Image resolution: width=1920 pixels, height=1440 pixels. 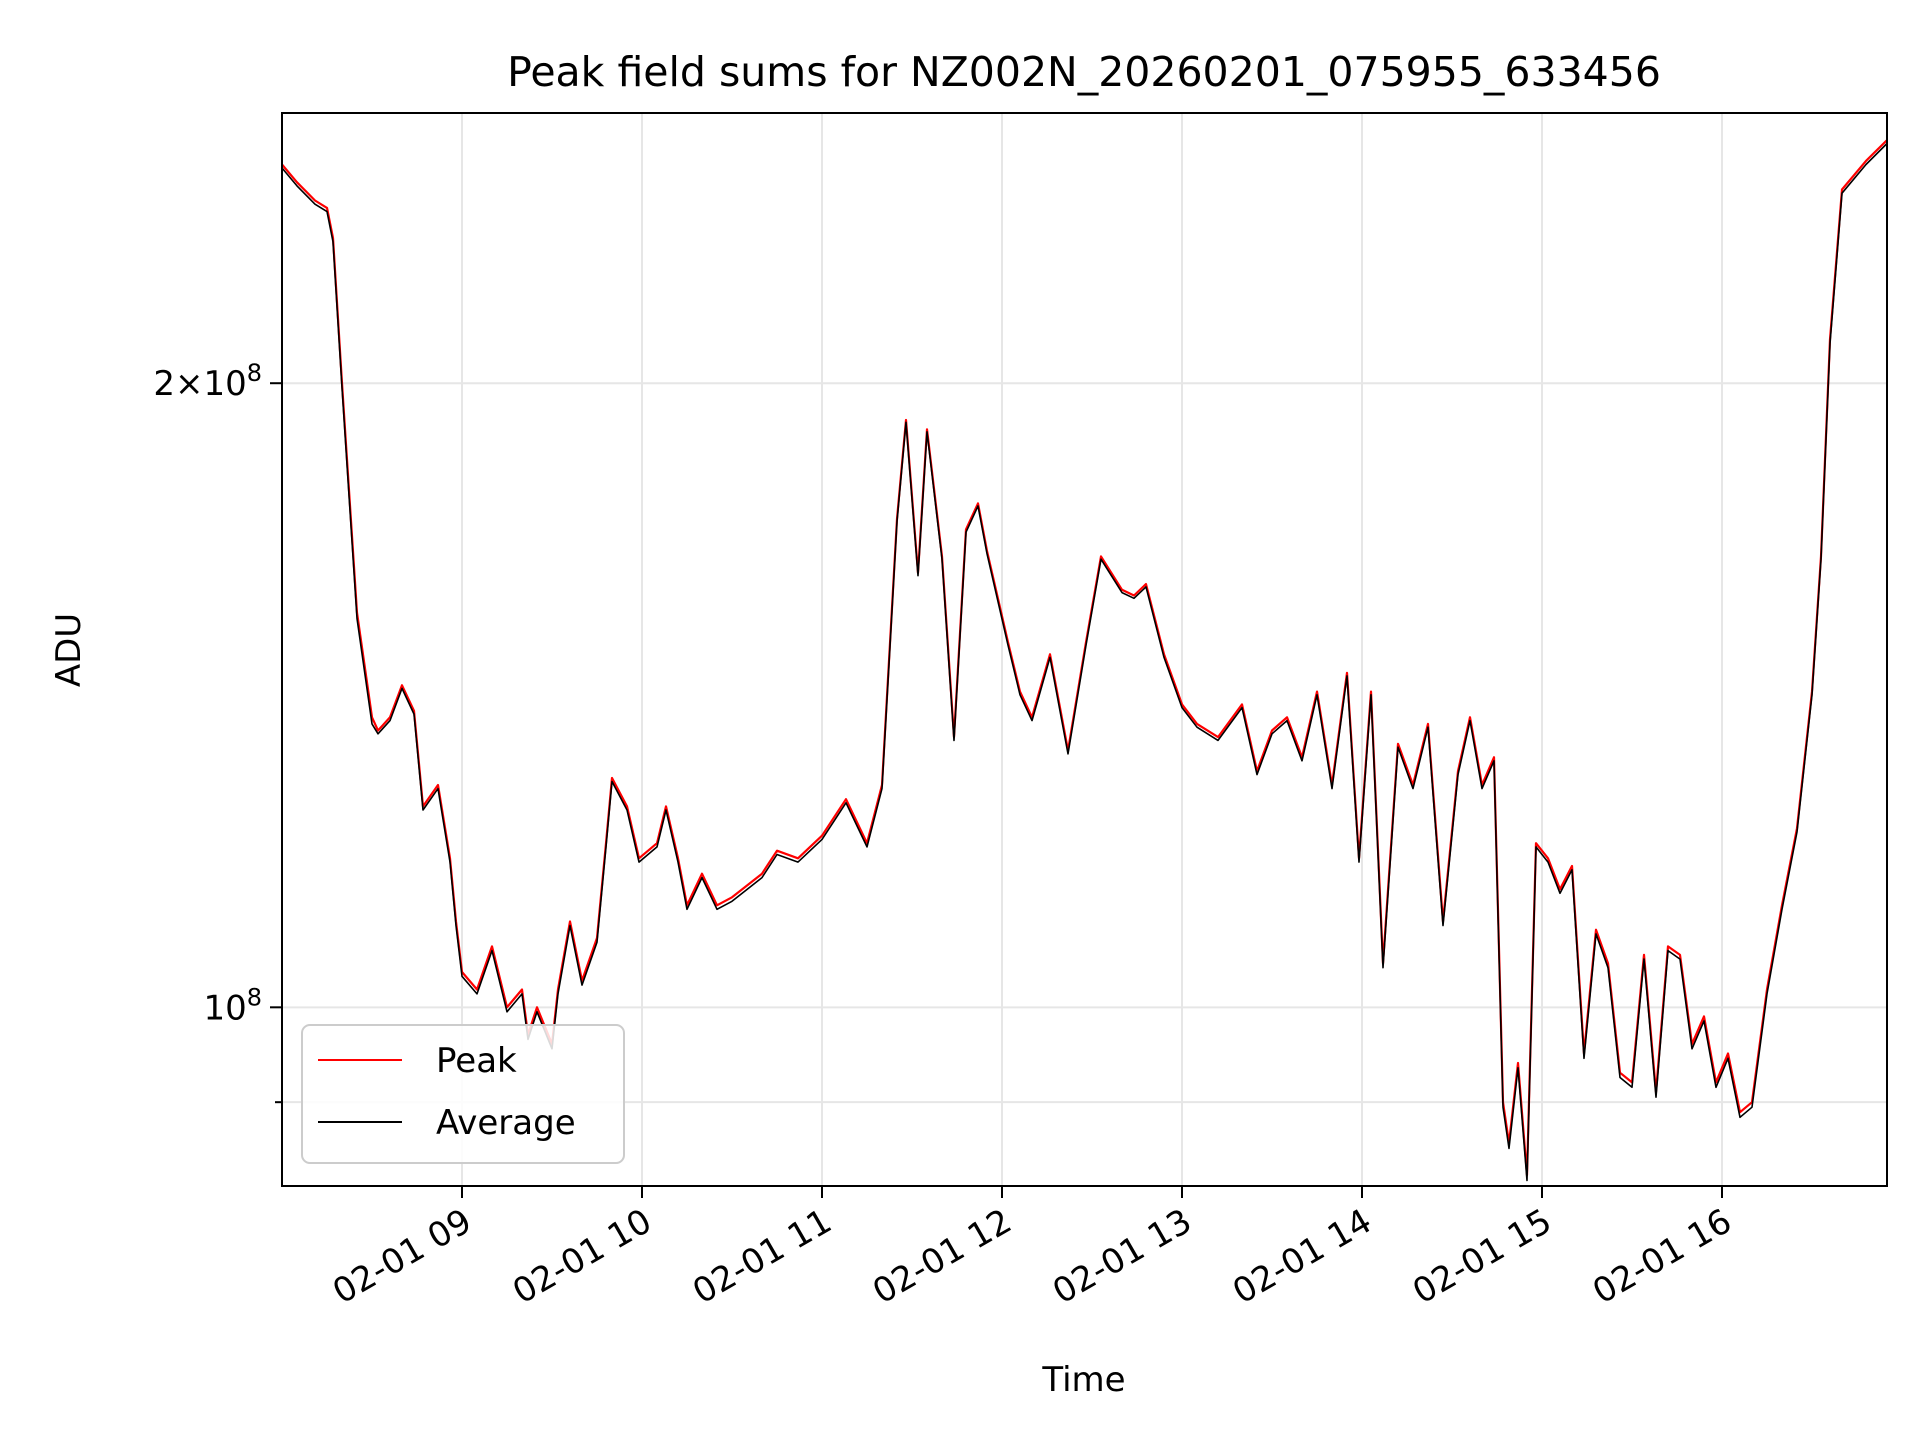 What do you see at coordinates (463, 1094) in the screenshot?
I see `legend: Peak Average` at bounding box center [463, 1094].